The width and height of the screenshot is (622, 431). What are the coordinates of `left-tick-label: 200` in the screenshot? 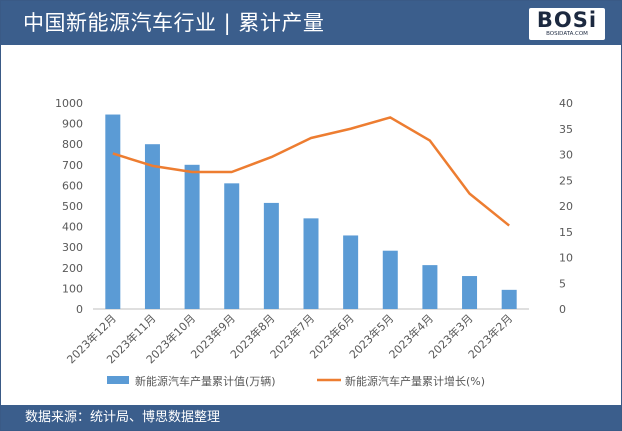 It's located at (72, 268).